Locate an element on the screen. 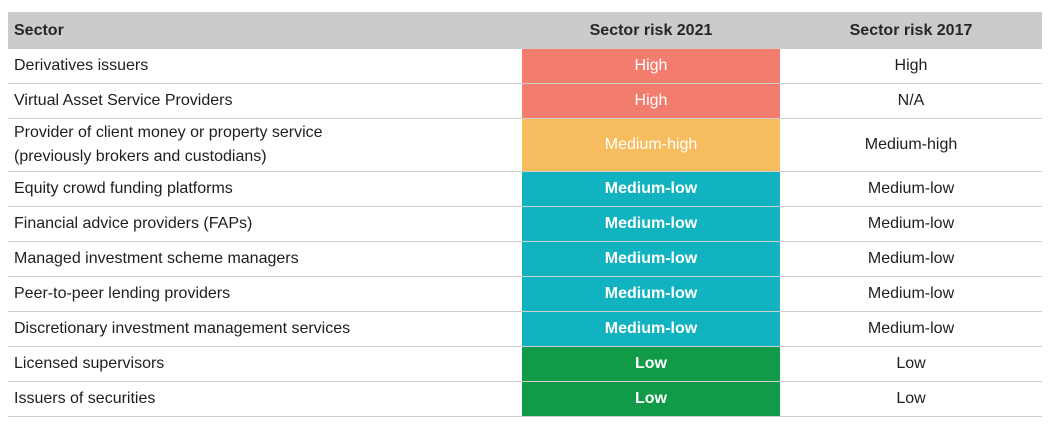 The height and width of the screenshot is (441, 1050). header-risk-2017: Sector risk 2017 is located at coordinates (911, 30).